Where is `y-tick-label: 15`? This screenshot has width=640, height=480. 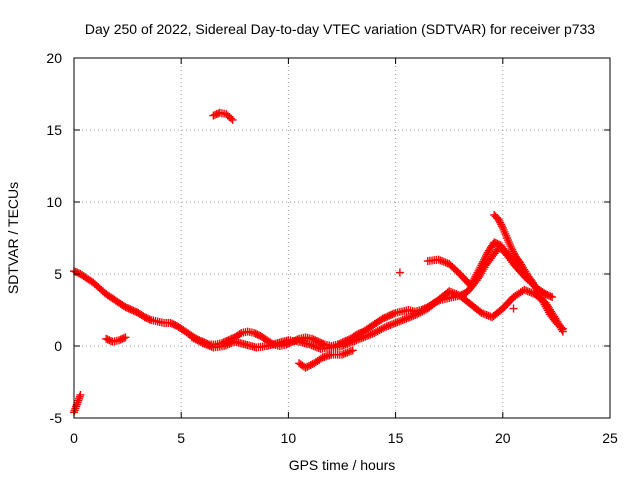
y-tick-label: 15 is located at coordinates (54, 130).